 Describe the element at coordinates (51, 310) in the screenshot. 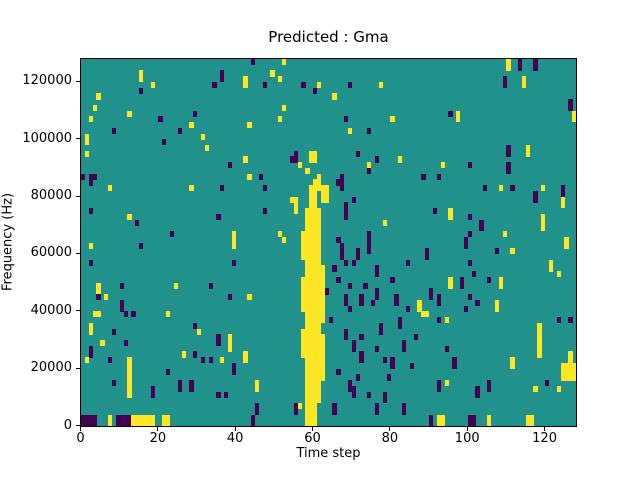

I see `y-tick-label: 40000` at that location.